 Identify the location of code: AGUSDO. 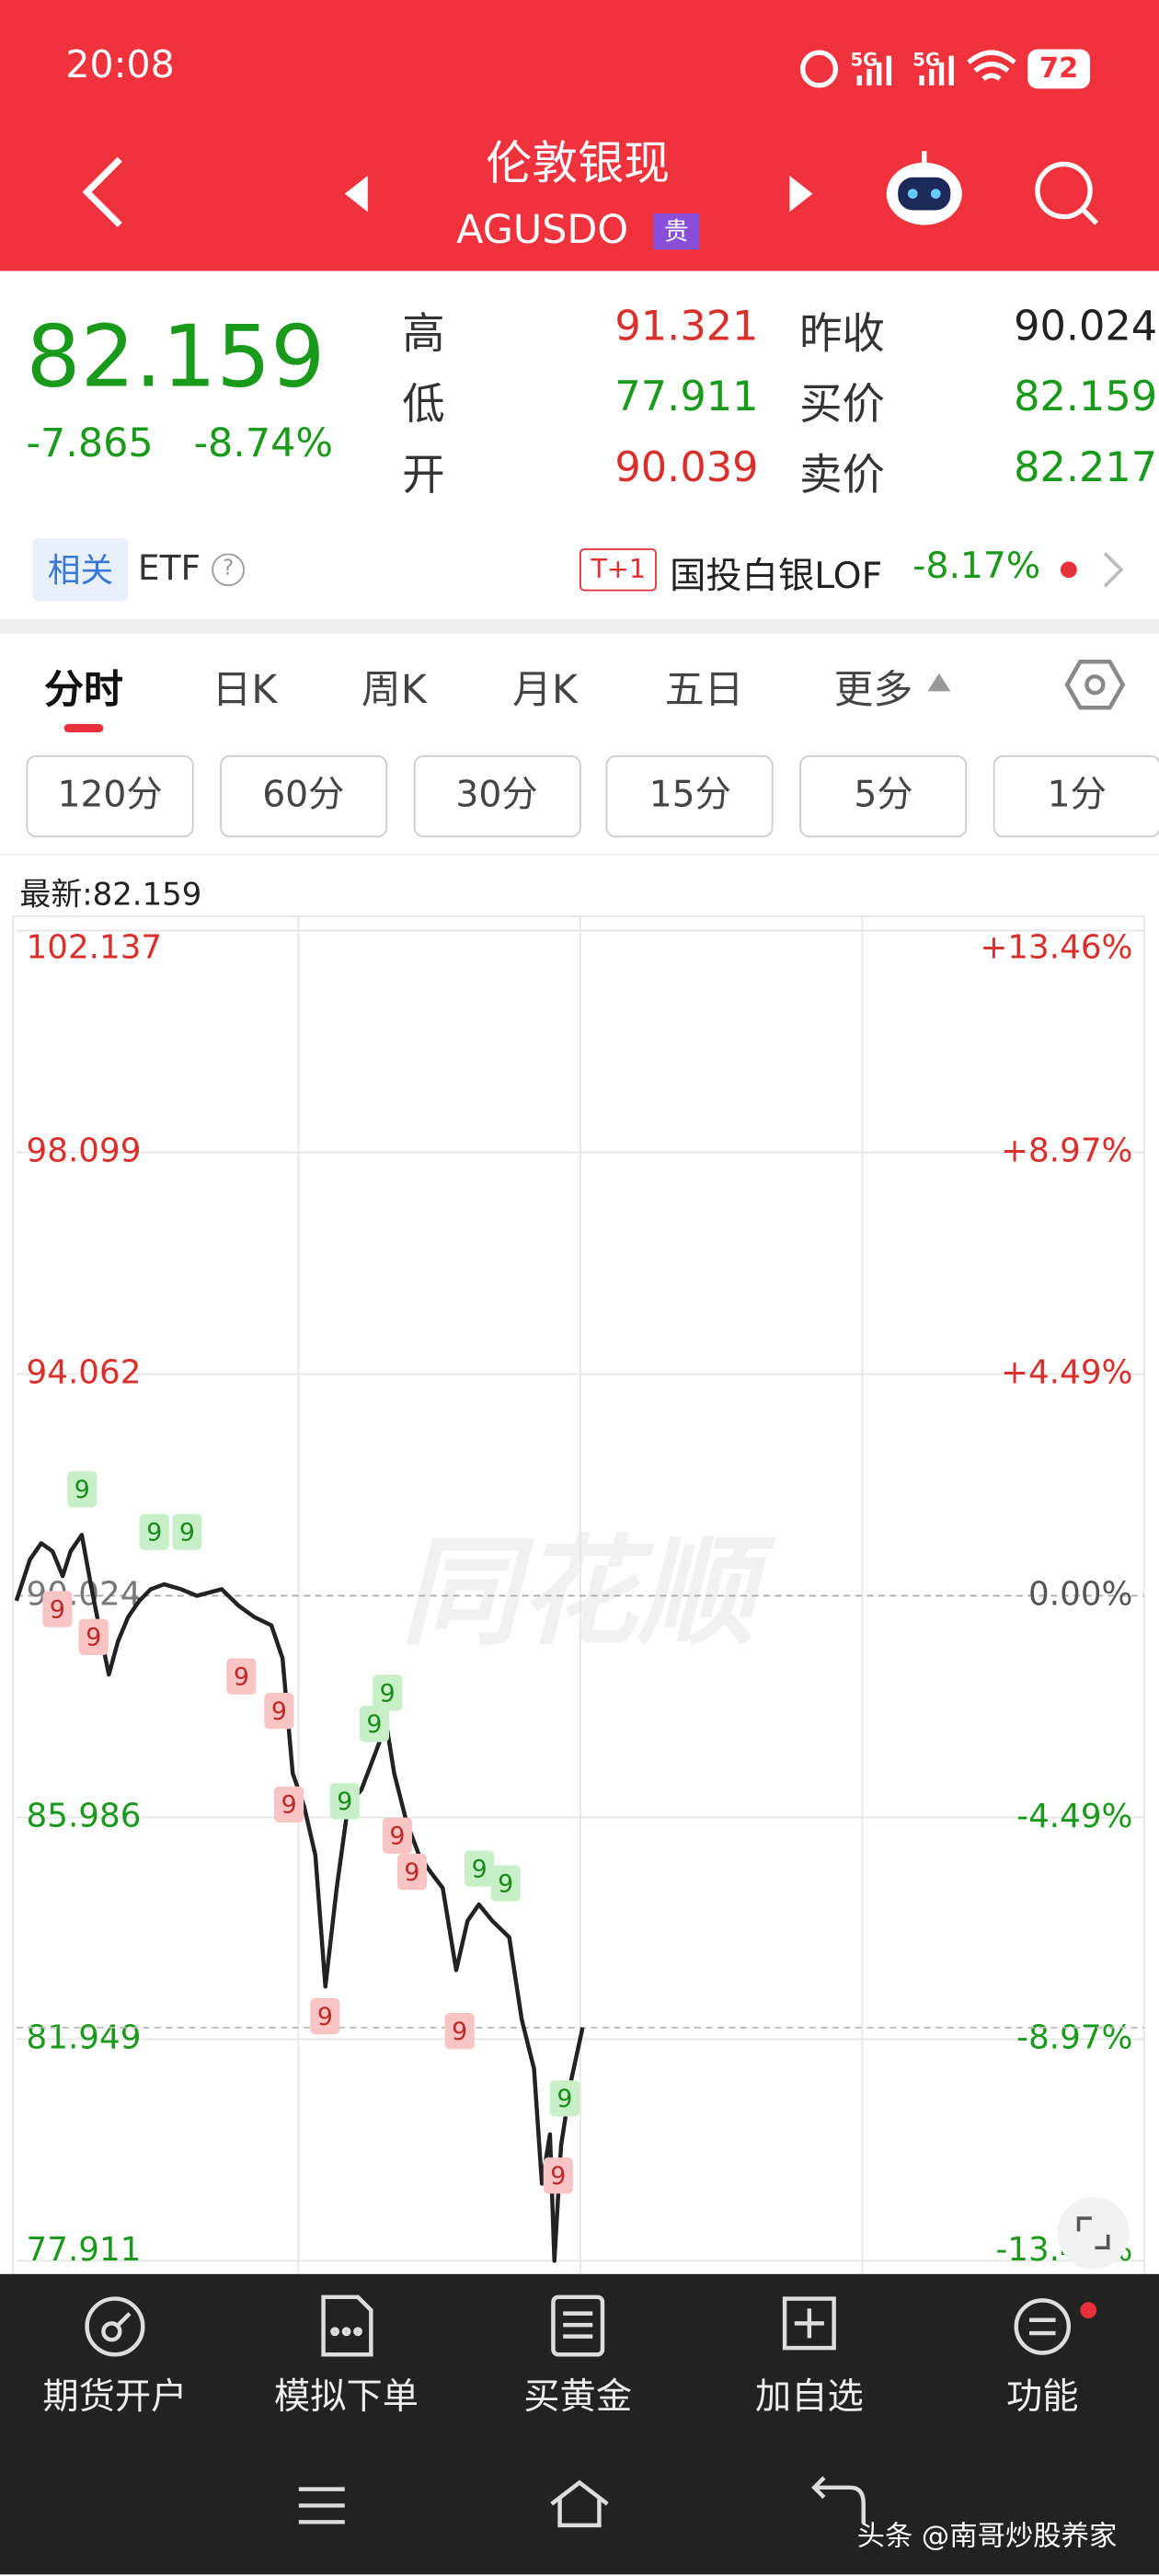
(542, 229).